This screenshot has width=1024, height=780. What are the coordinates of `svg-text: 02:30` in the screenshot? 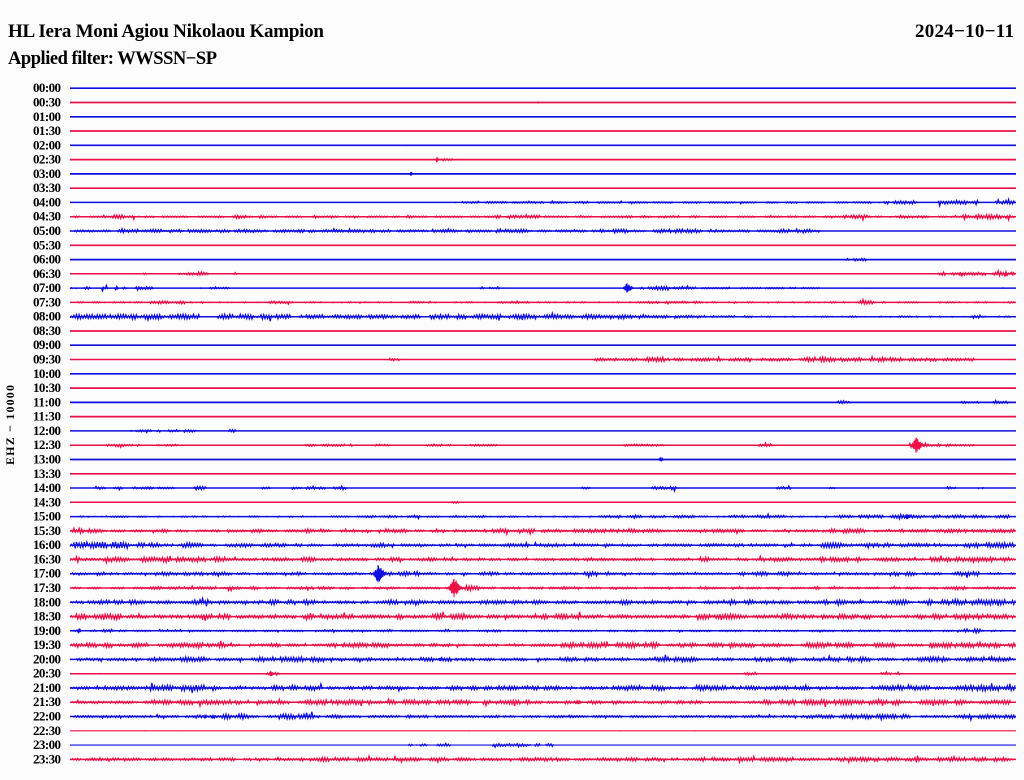 It's located at (47, 159).